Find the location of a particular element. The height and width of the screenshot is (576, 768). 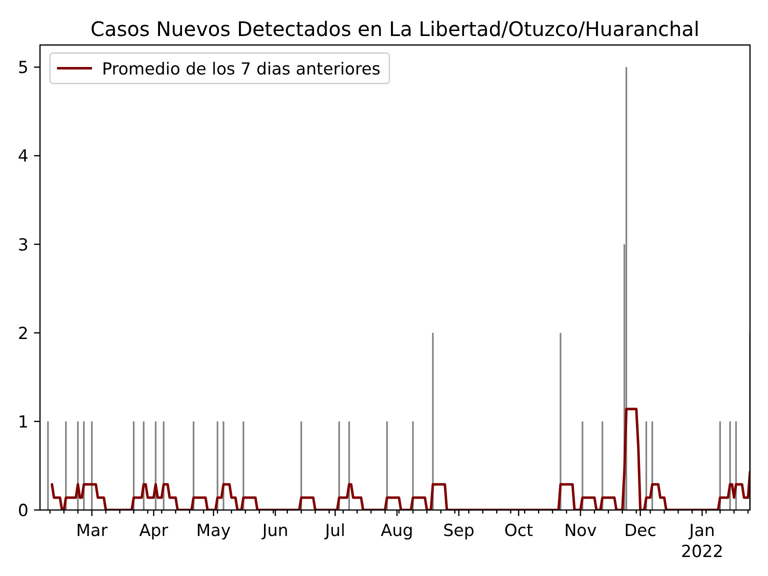

y-tick-label: 0 is located at coordinates (23, 510).